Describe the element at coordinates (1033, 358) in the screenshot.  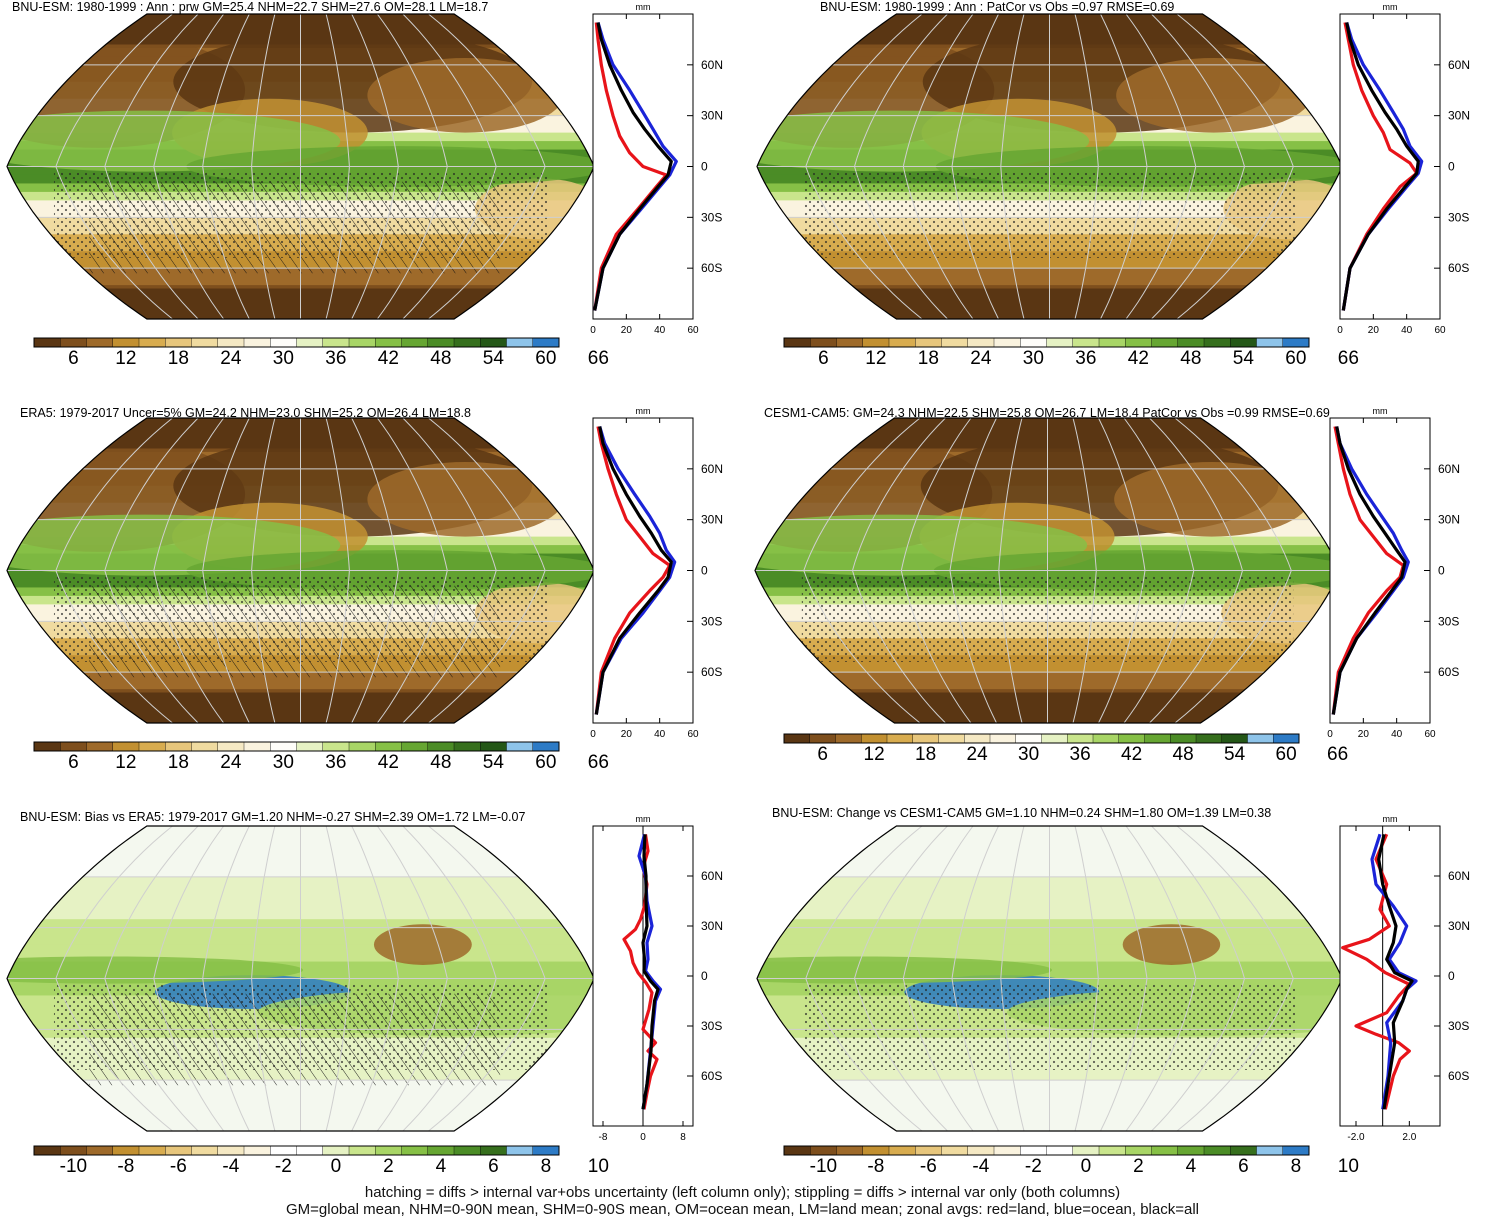
I see `colorbar-label: 30` at that location.